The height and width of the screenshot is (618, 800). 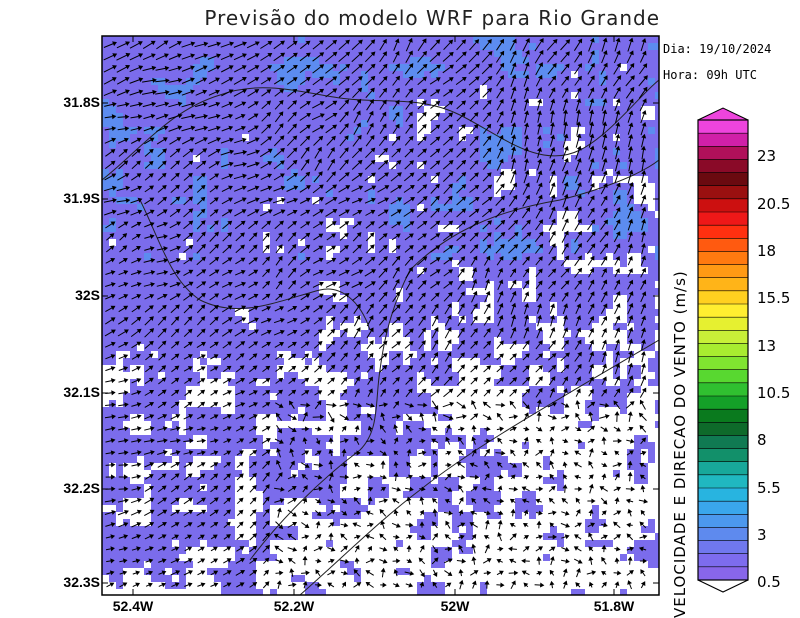 I want to click on map-title: Previsão do modelo WRF para Rio Grande, so click(x=432, y=18).